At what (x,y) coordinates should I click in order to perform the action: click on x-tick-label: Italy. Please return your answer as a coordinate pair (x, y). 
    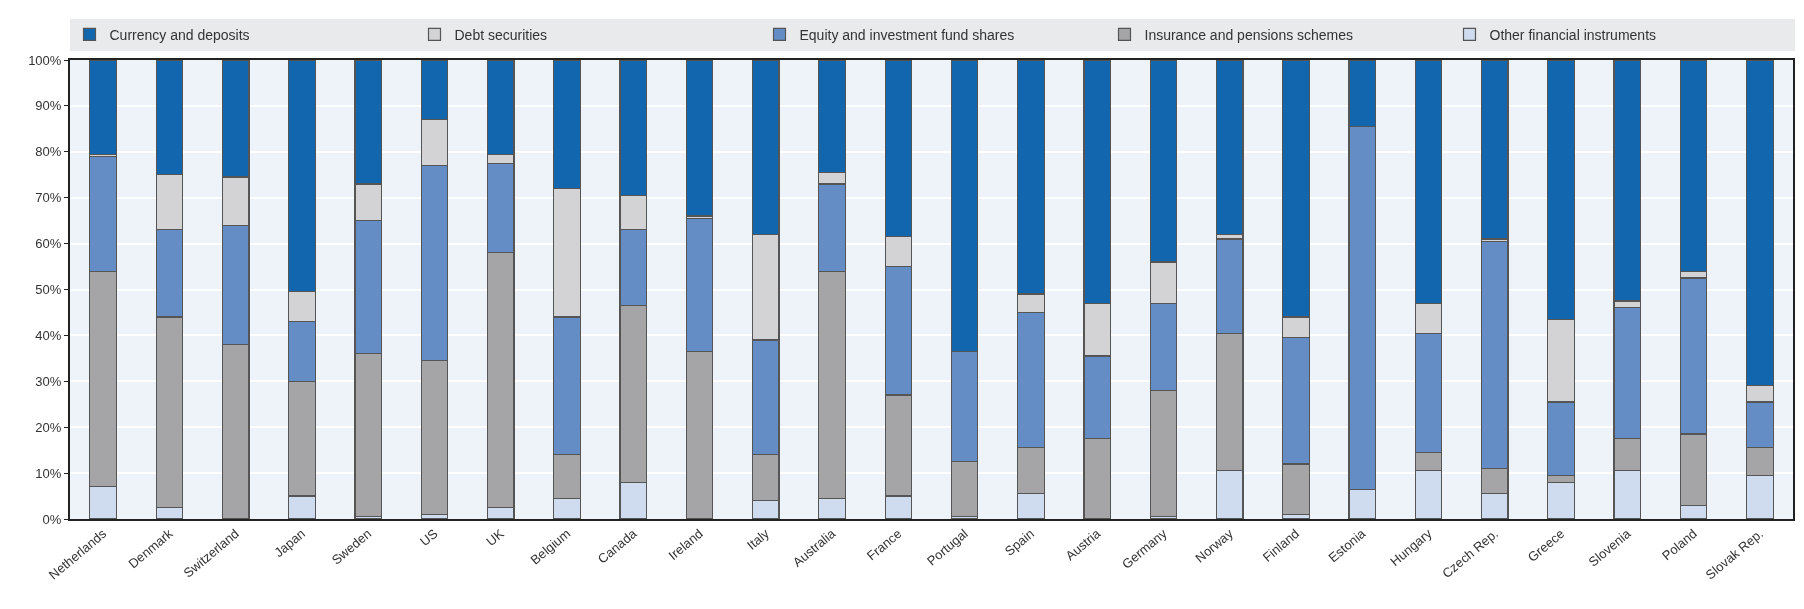
    Looking at the image, I should click on (758, 539).